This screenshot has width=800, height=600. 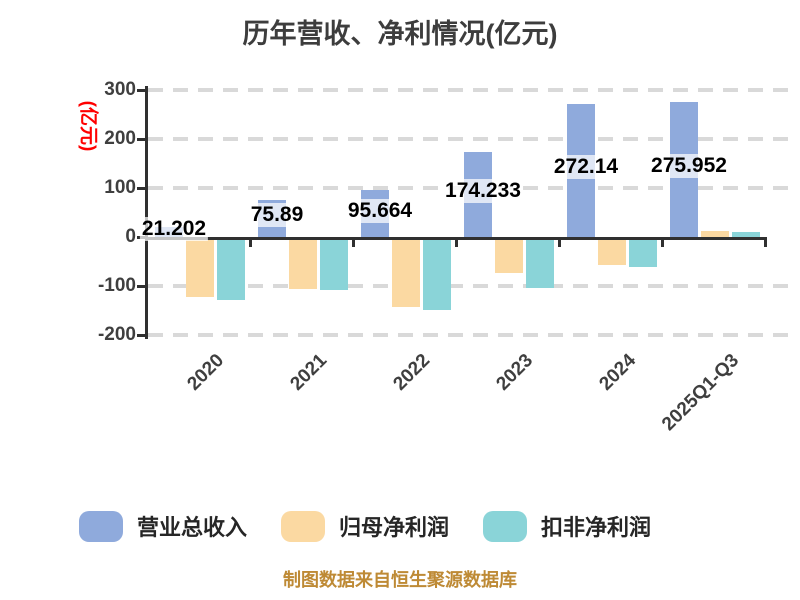 What do you see at coordinates (509, 257) in the screenshot?
I see `bar-归母净利润-2023` at bounding box center [509, 257].